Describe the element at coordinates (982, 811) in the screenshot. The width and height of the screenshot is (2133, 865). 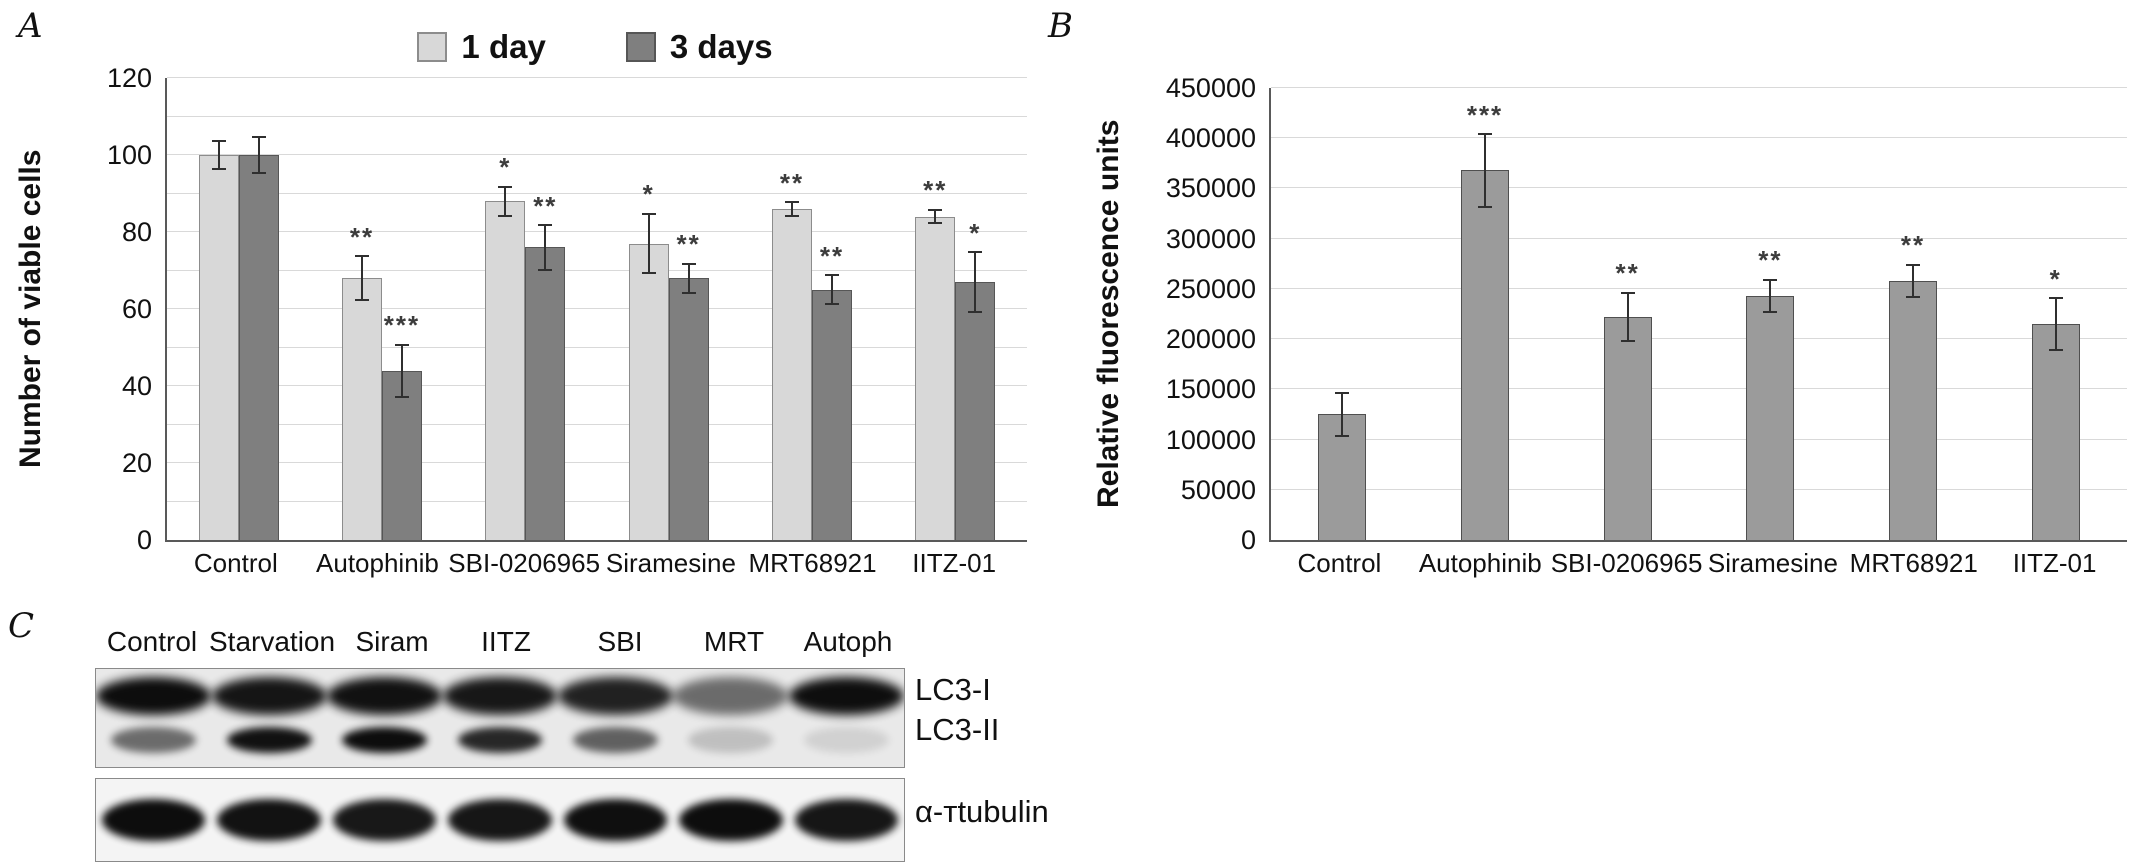
I see `tubulin-band-label: α-тtubulin` at that location.